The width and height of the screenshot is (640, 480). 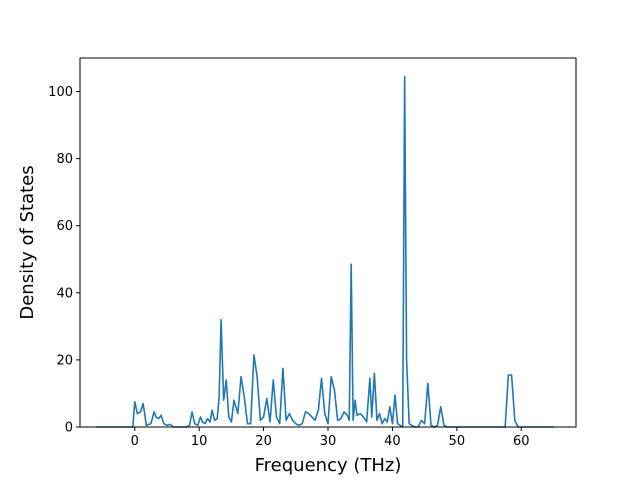 What do you see at coordinates (64, 260) in the screenshot?
I see `y-axis: 0 20 40 60 80 100` at bounding box center [64, 260].